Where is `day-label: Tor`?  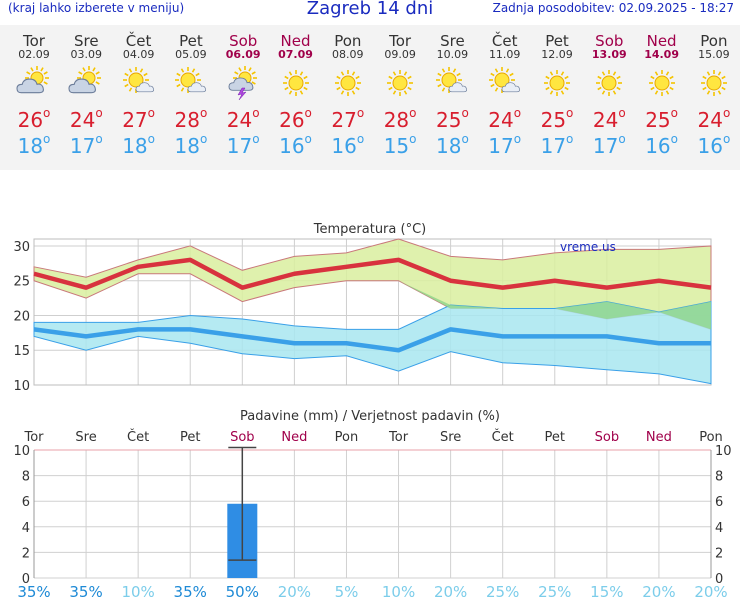
day-label: Tor is located at coordinates (398, 437).